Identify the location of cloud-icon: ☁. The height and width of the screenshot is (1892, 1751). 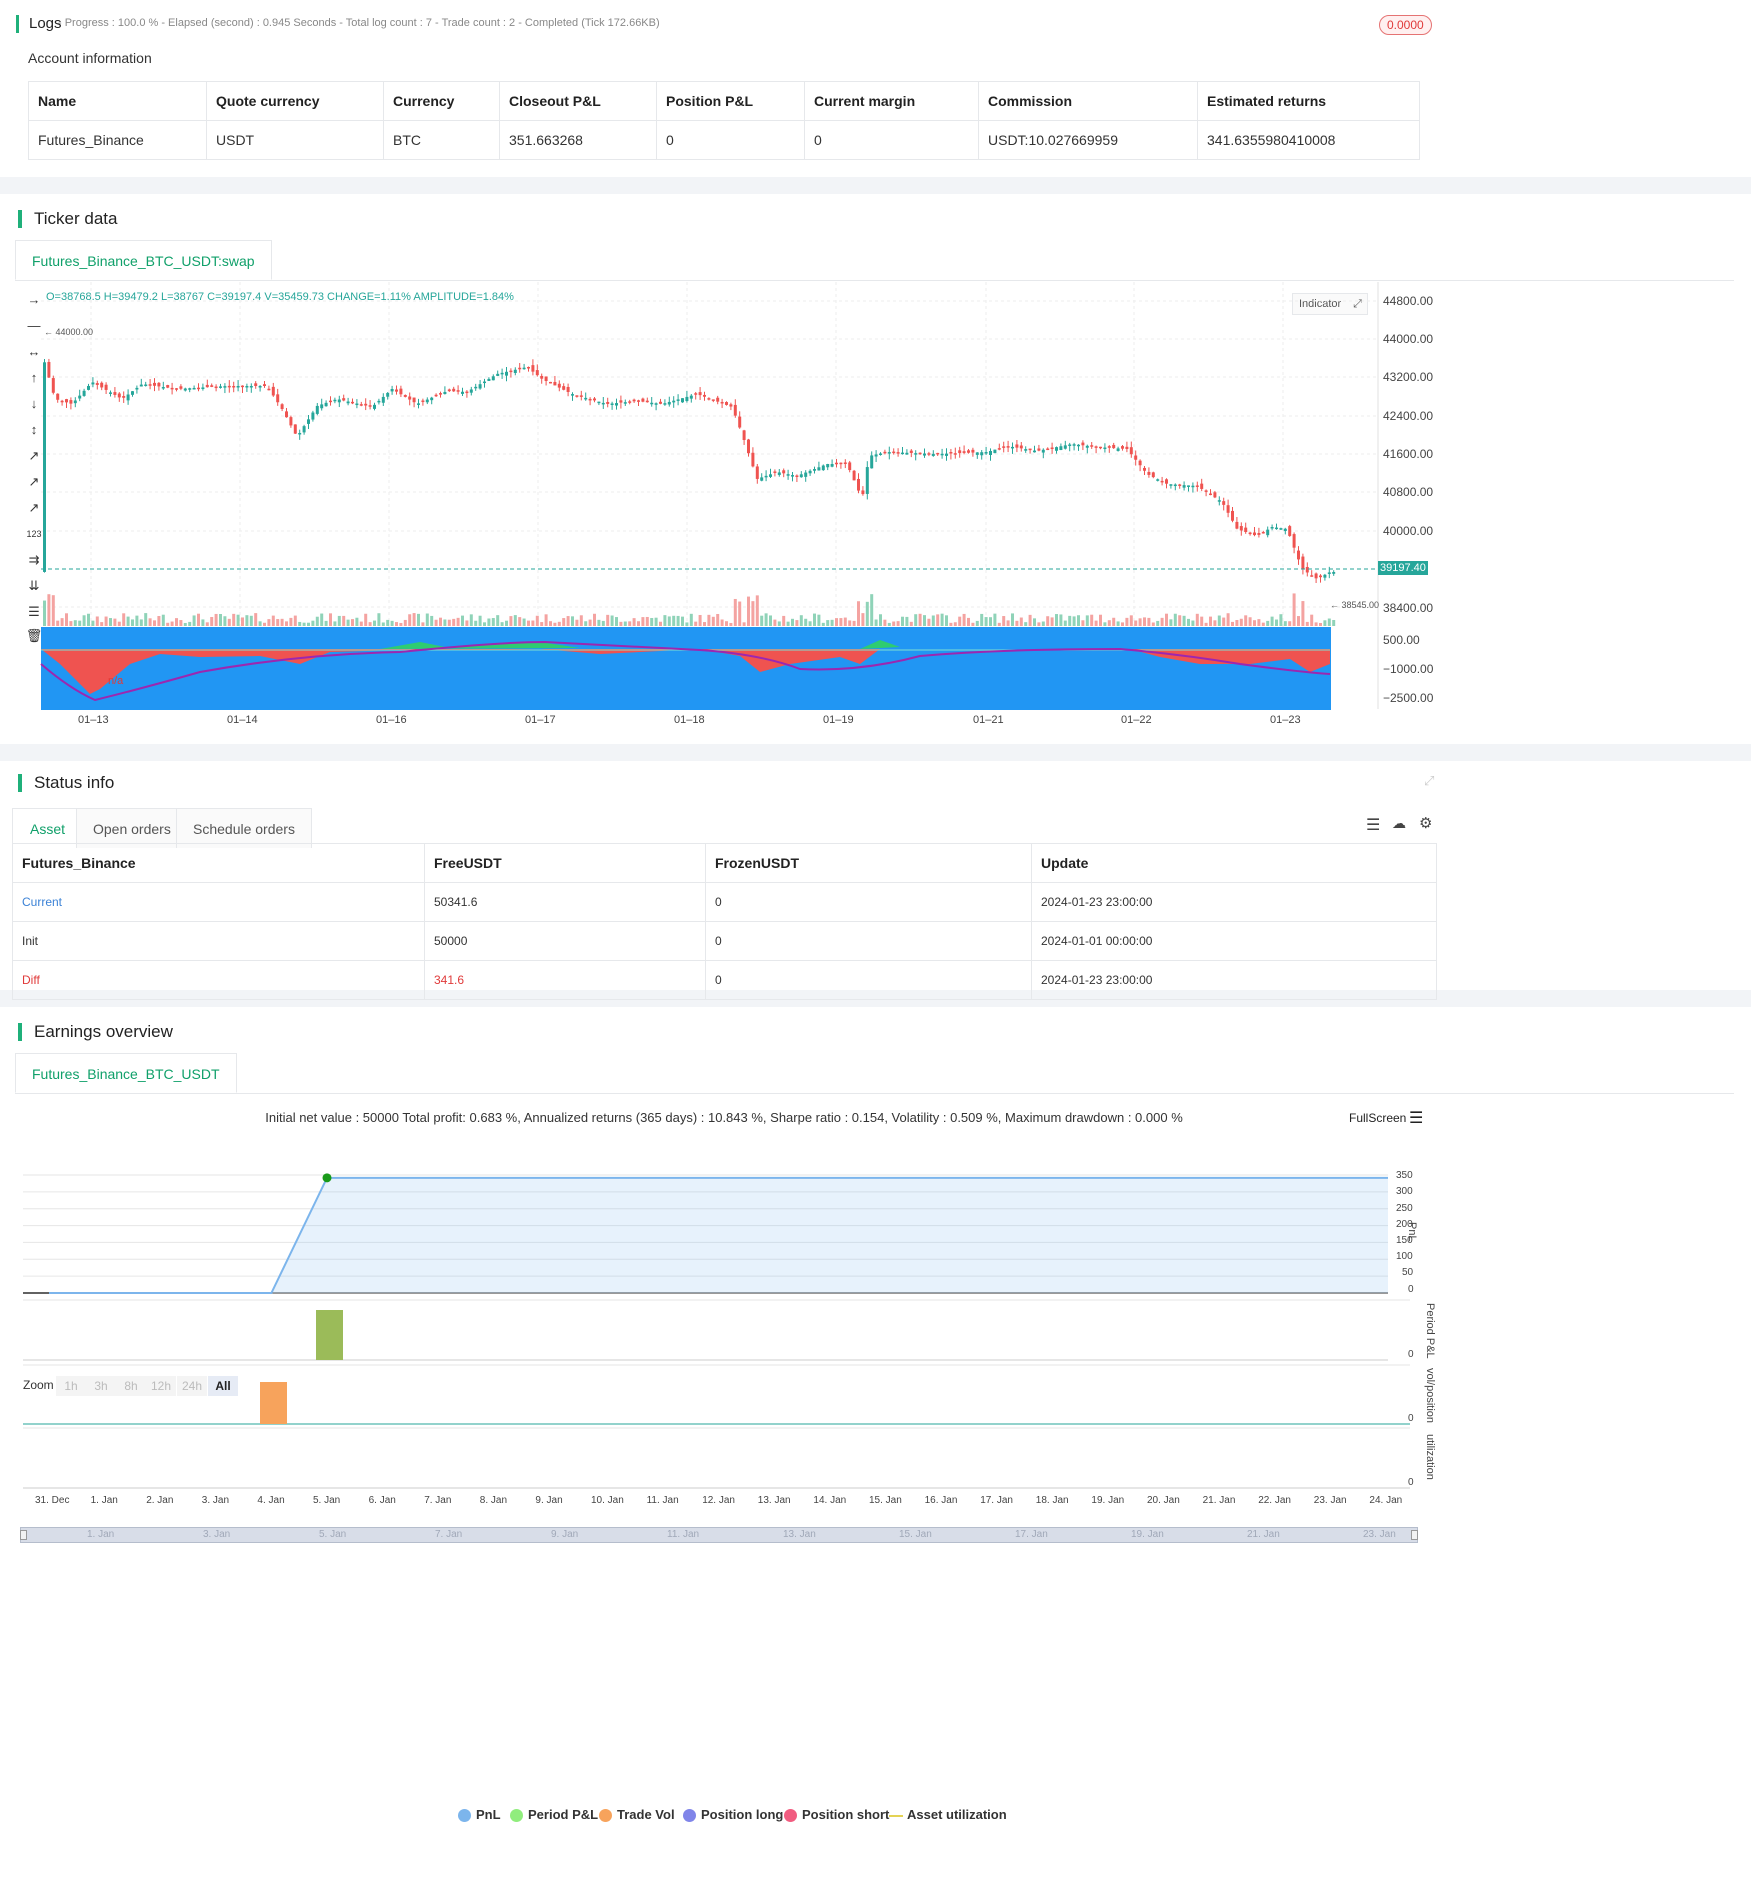
(1399, 823).